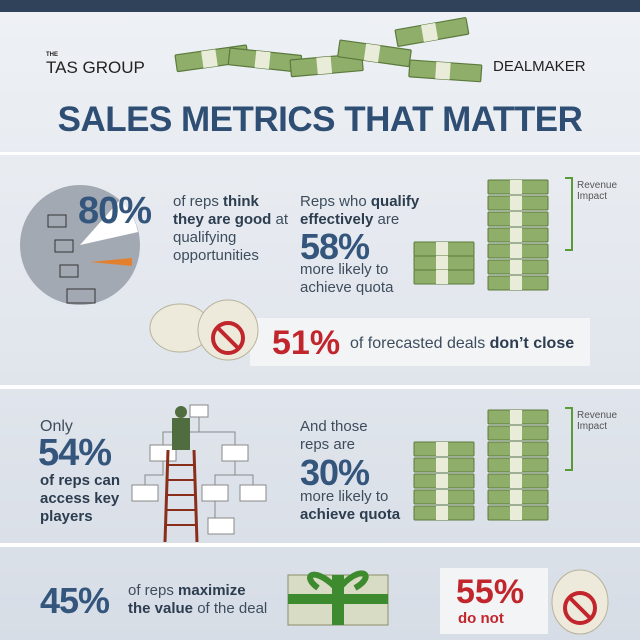 The width and height of the screenshot is (640, 640). Describe the element at coordinates (388, 219) in the screenshot. I see `text: are` at that location.